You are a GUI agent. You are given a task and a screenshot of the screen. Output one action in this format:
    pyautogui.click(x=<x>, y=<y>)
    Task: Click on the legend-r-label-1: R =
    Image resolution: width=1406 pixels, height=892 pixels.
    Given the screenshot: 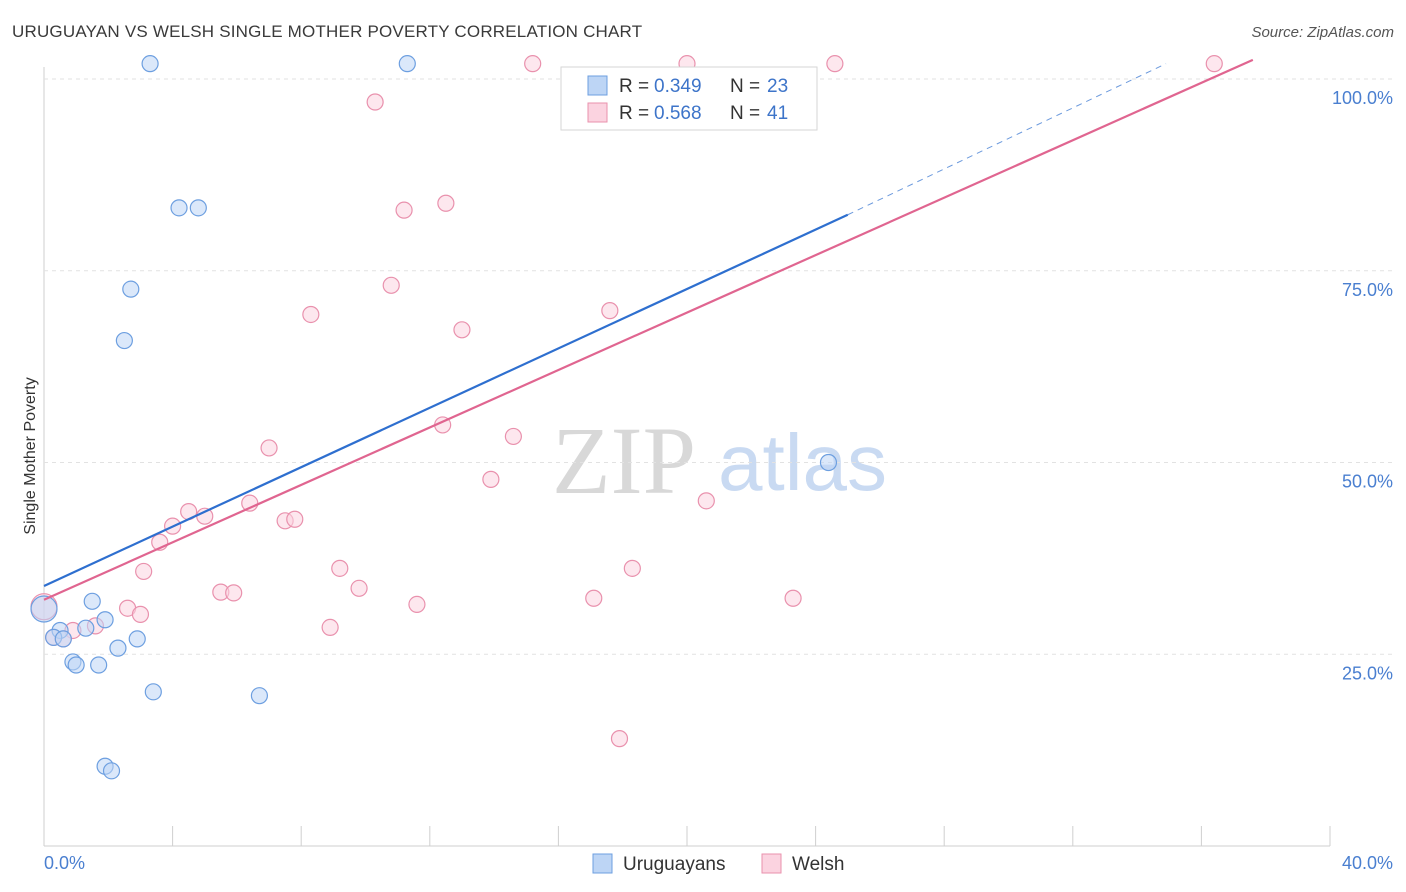 What is the action you would take?
    pyautogui.click(x=634, y=86)
    